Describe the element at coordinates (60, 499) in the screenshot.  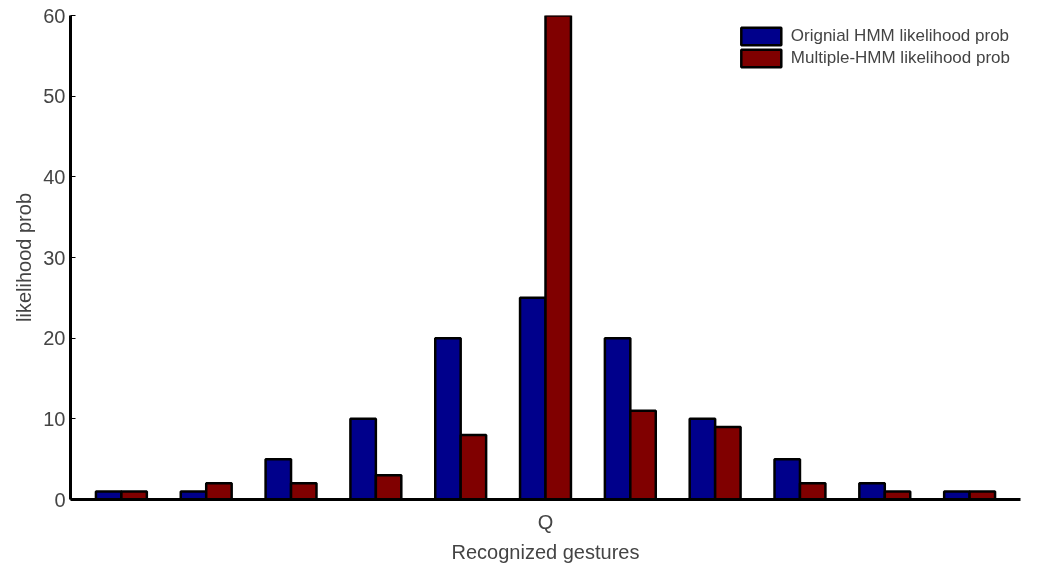
I see `y-tick-label: 0` at that location.